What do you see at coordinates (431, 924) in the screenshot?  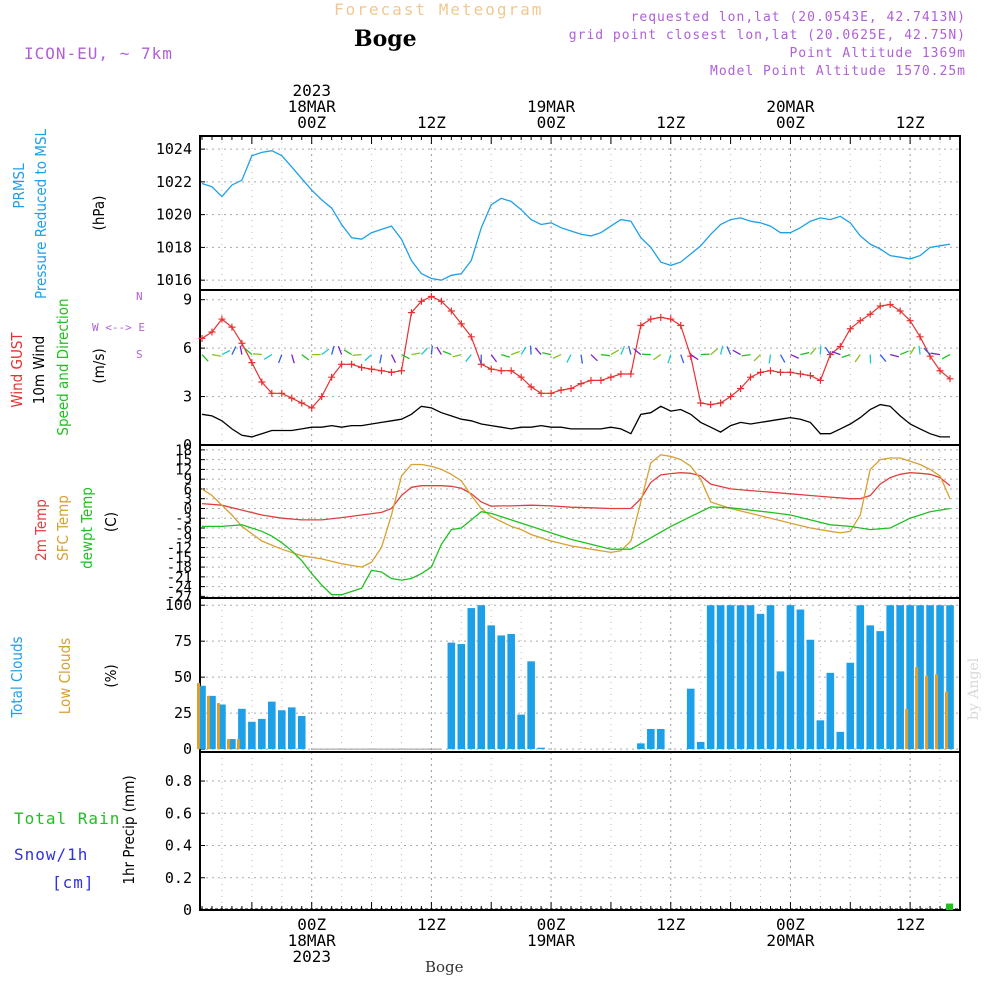 I see `x-label-bottom: 12Z` at bounding box center [431, 924].